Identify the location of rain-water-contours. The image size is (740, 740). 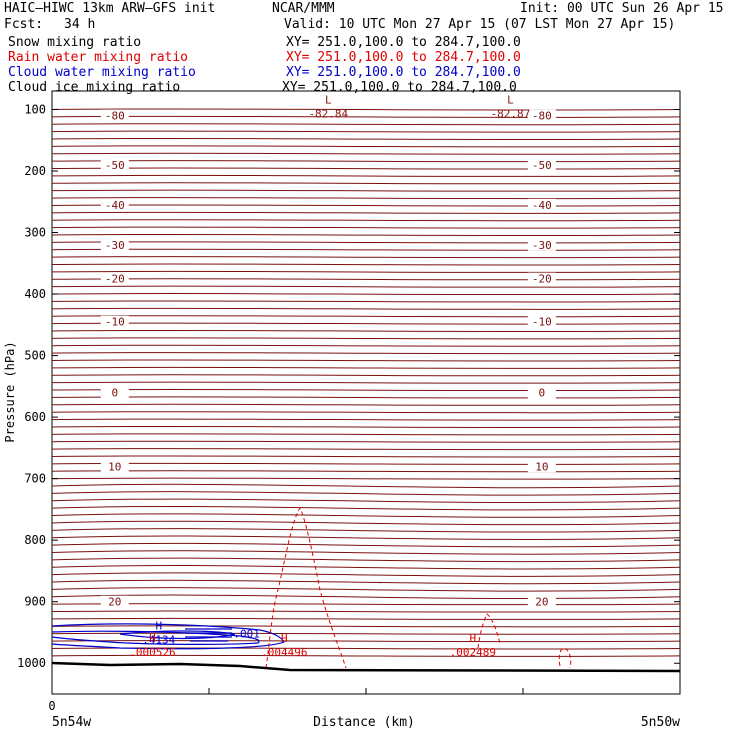
(418, 588).